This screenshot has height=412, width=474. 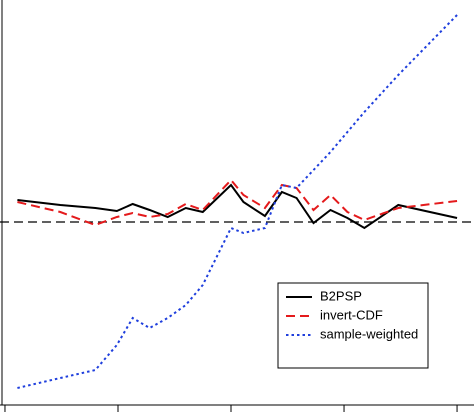 What do you see at coordinates (341, 295) in the screenshot?
I see `legend-label: B2PSP` at bounding box center [341, 295].